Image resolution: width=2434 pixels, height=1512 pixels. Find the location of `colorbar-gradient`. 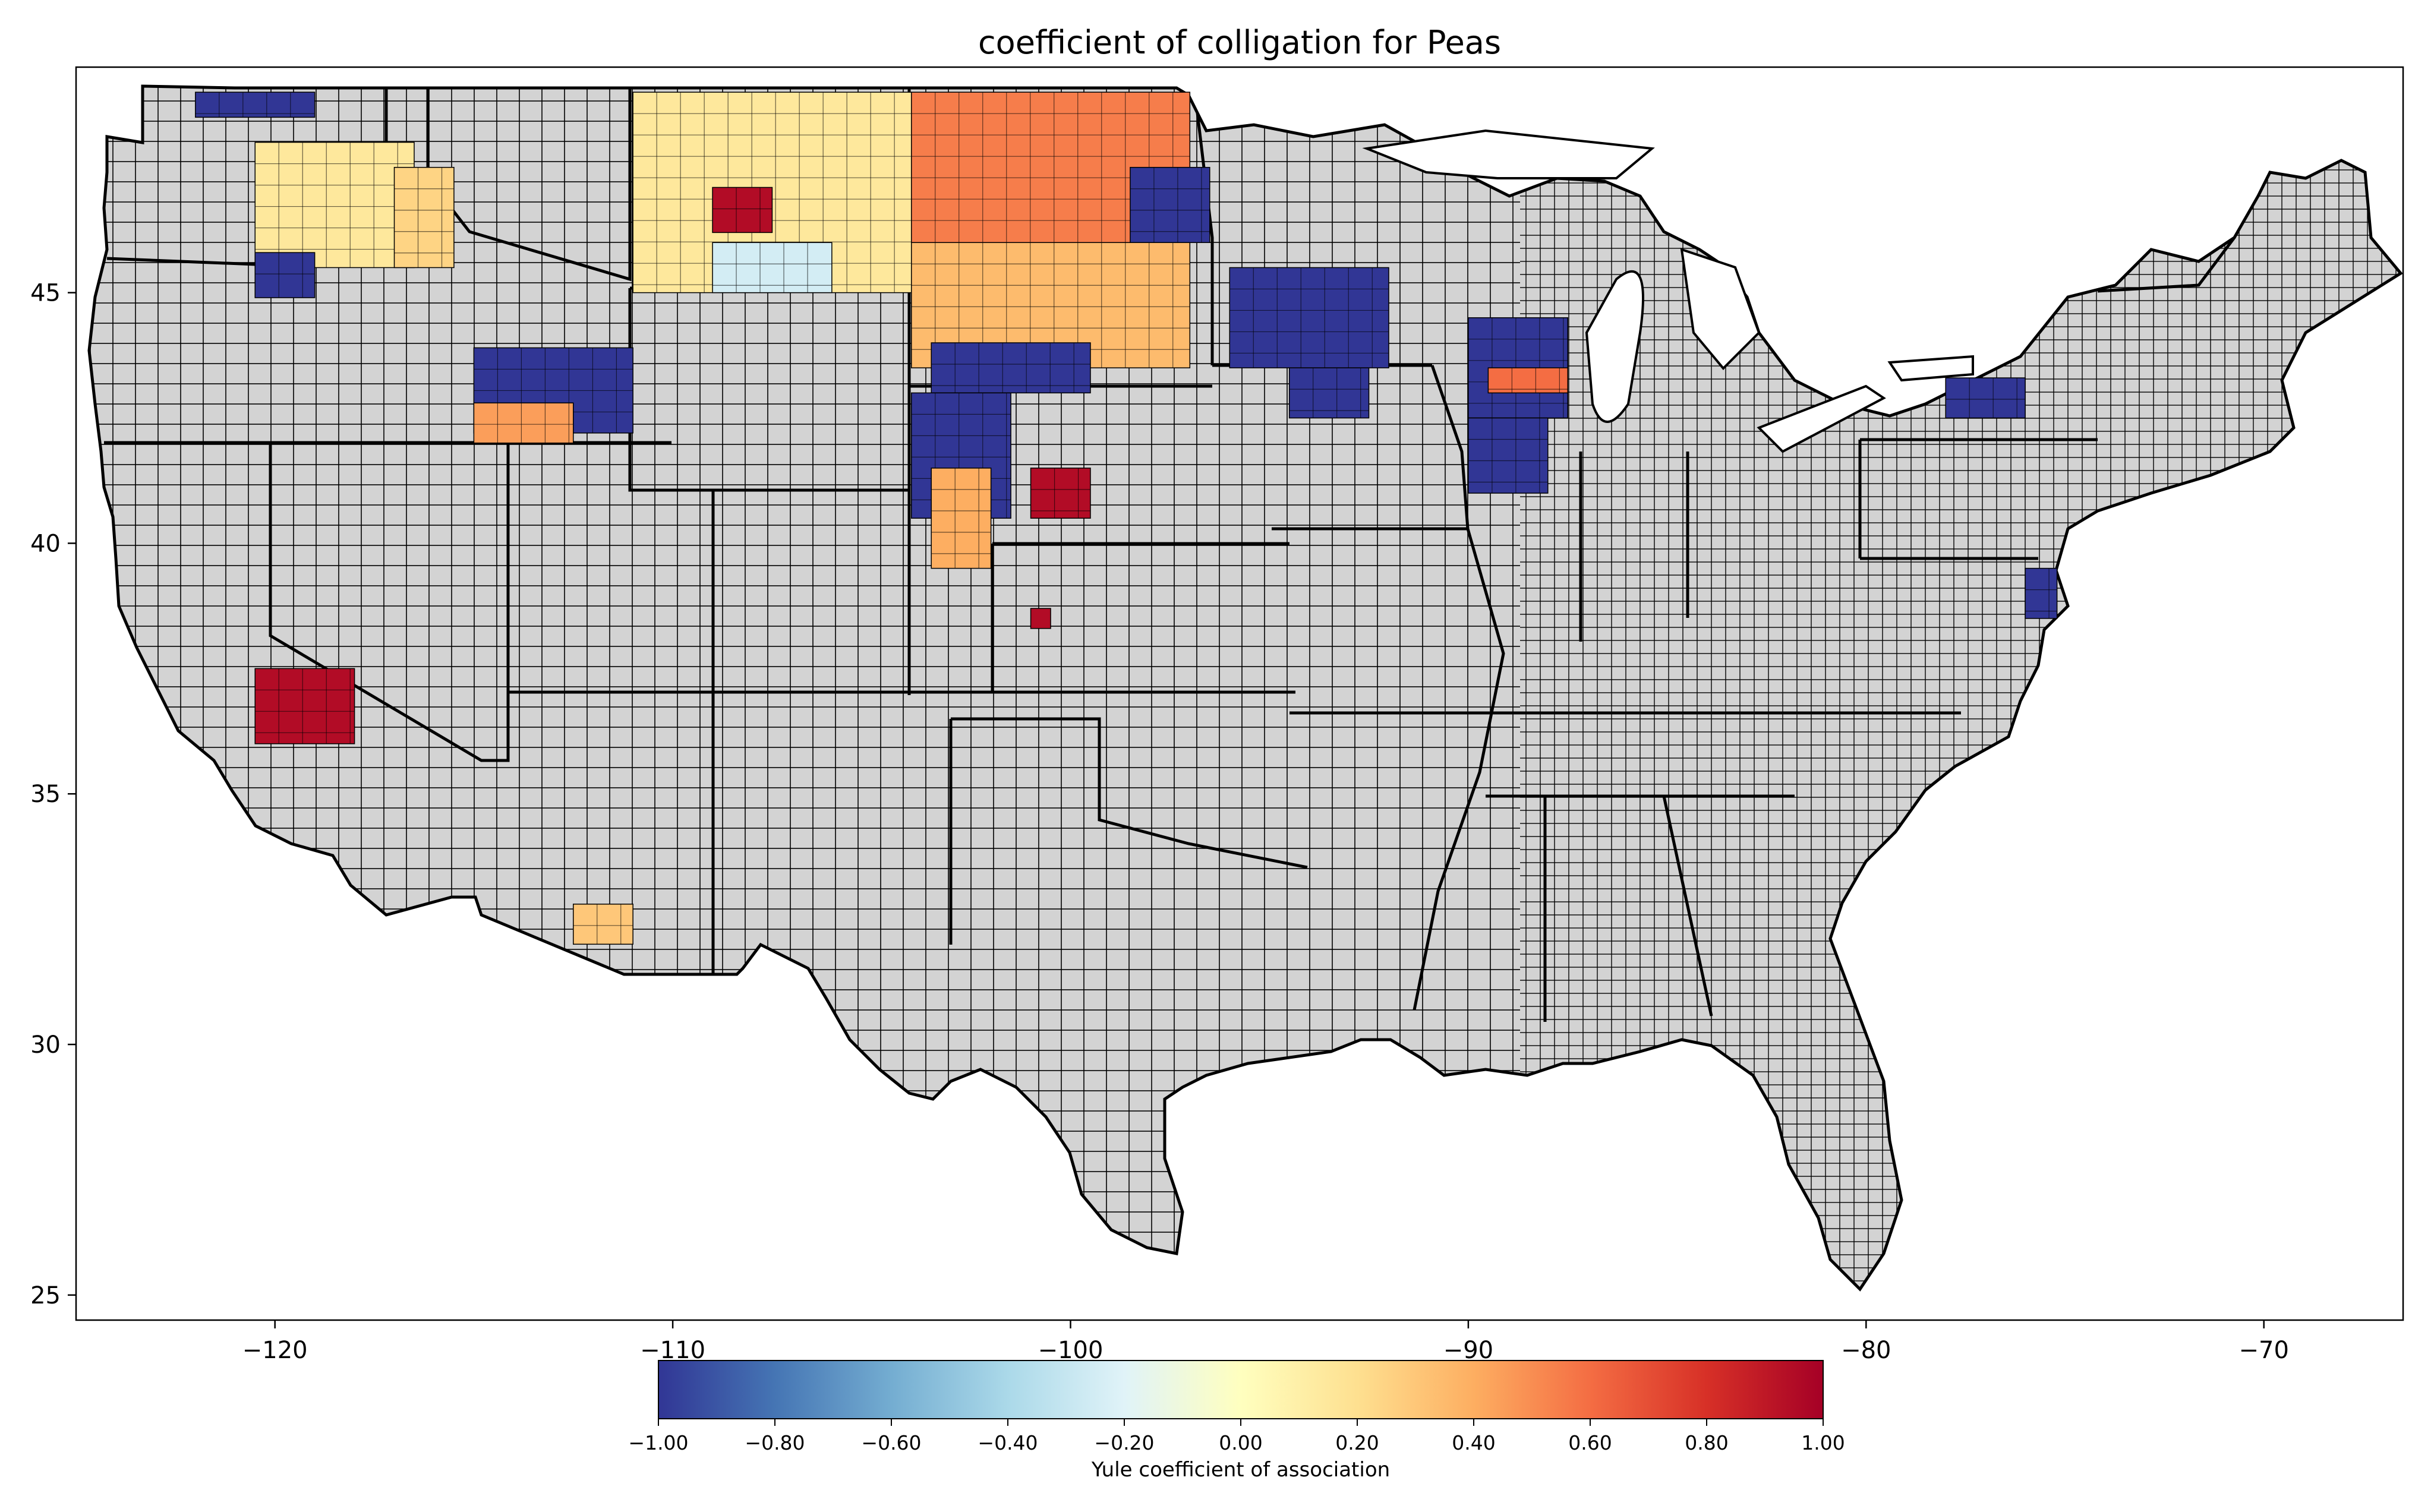

colorbar-gradient is located at coordinates (1241, 1390).